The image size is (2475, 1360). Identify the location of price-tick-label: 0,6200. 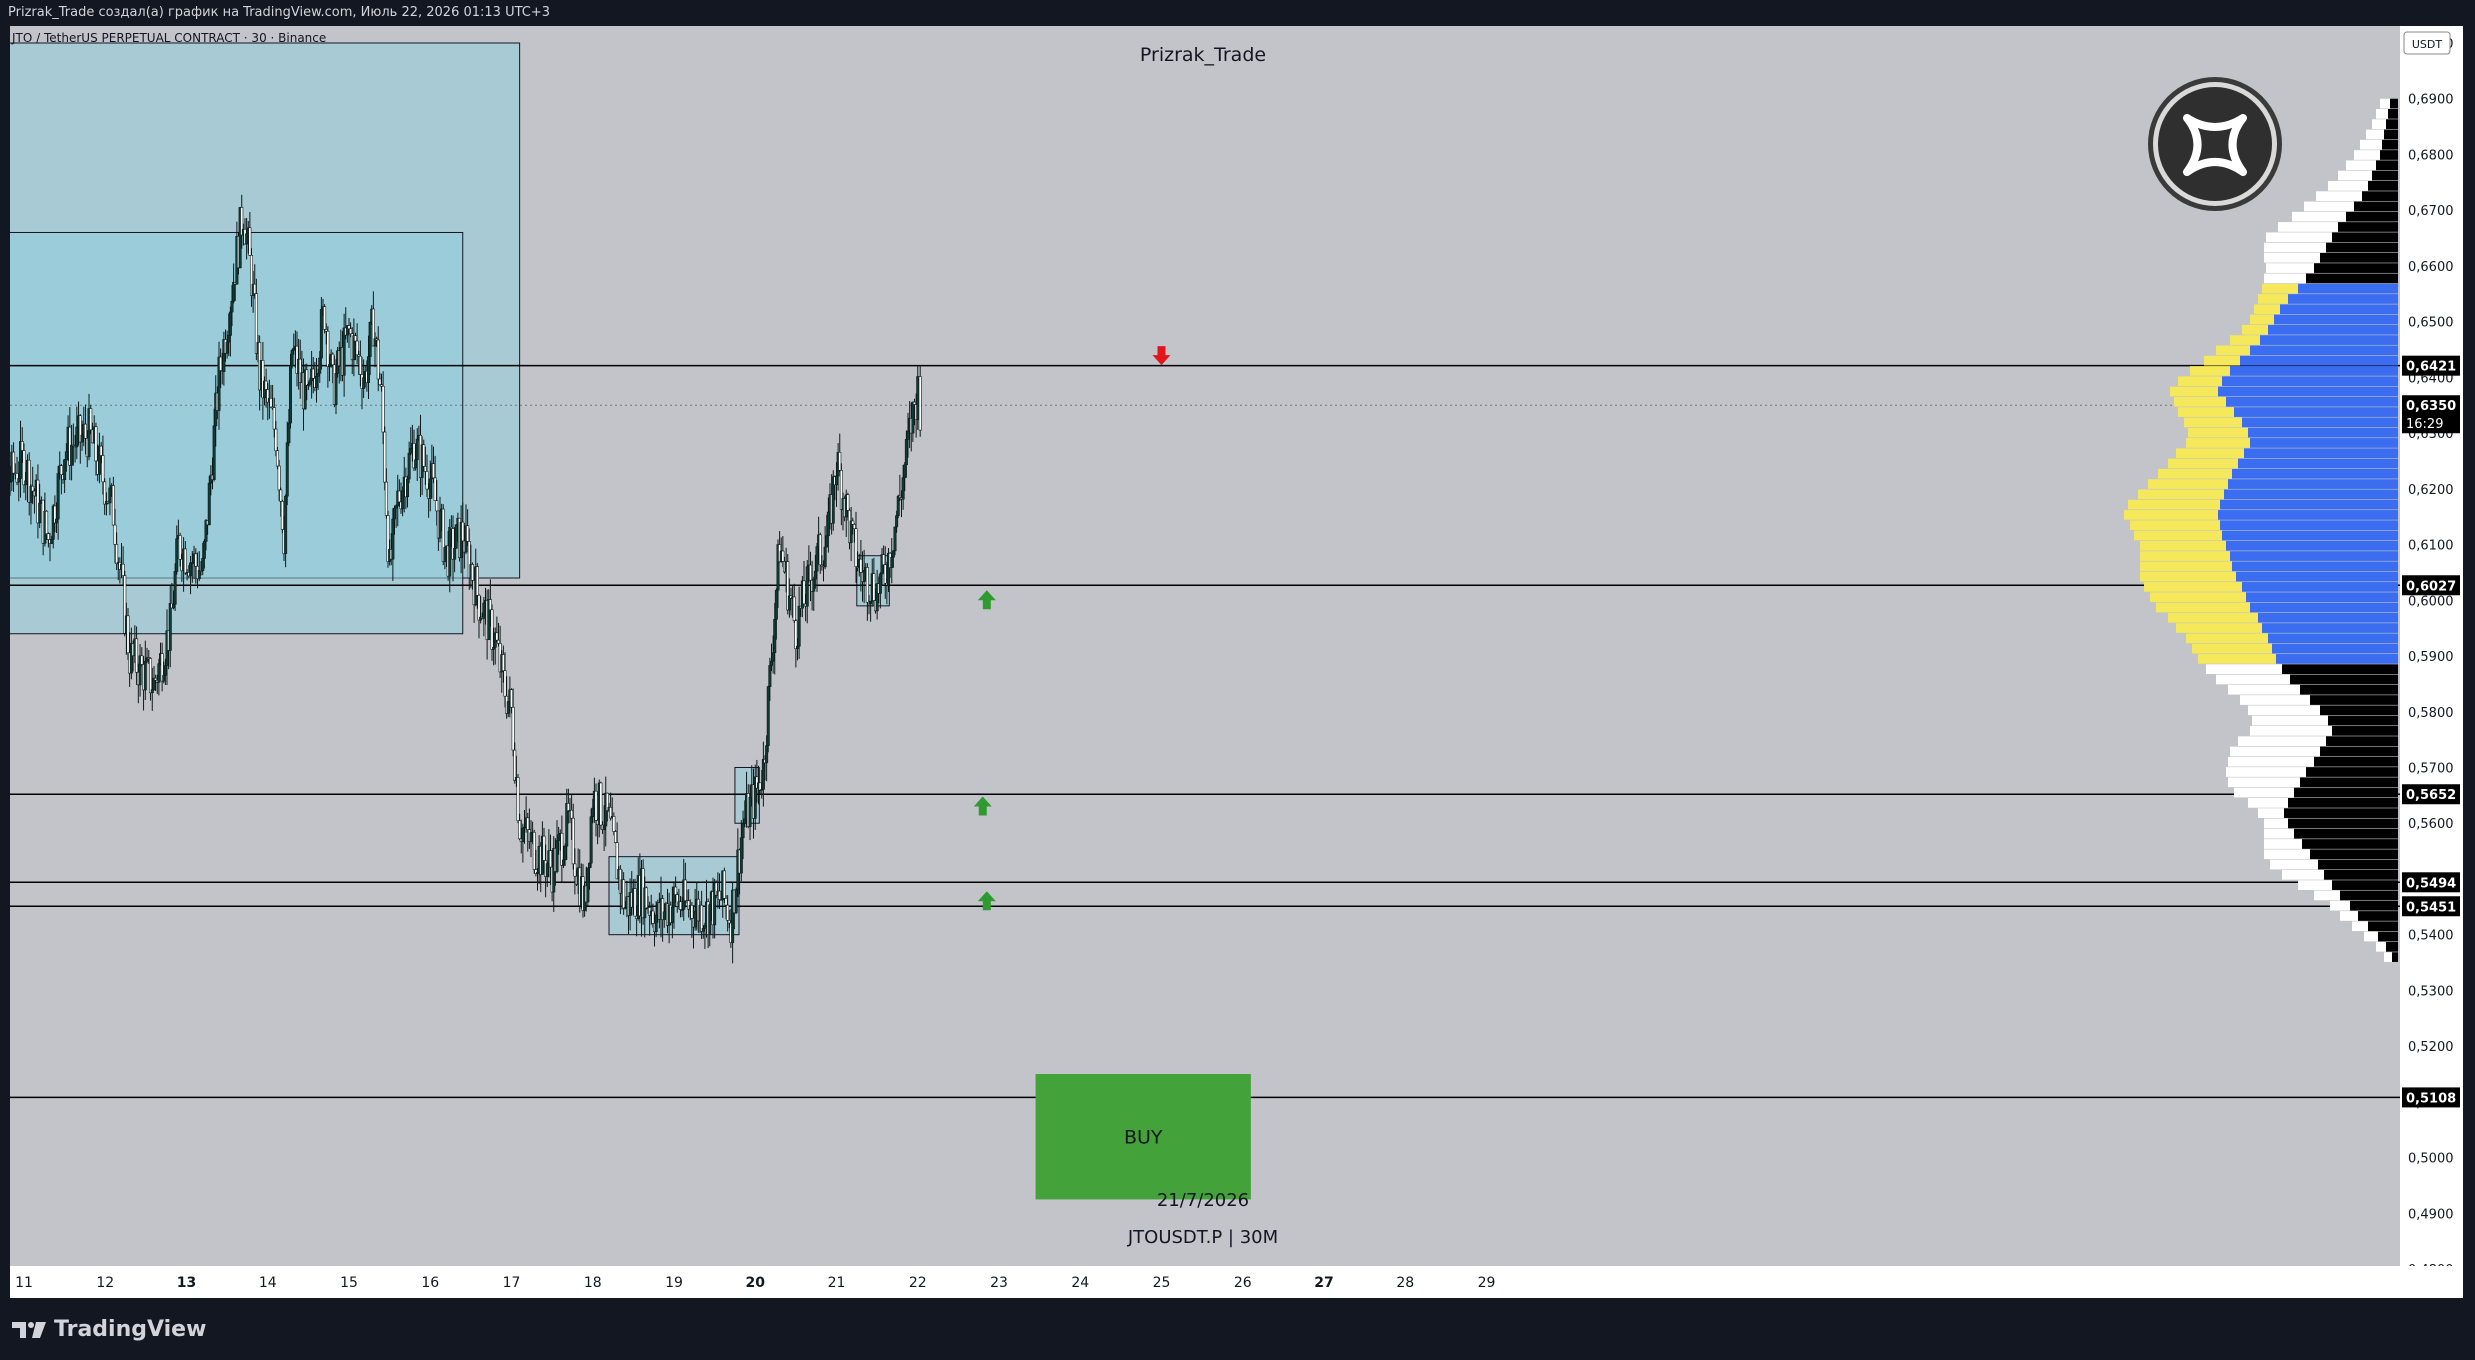
(2431, 490).